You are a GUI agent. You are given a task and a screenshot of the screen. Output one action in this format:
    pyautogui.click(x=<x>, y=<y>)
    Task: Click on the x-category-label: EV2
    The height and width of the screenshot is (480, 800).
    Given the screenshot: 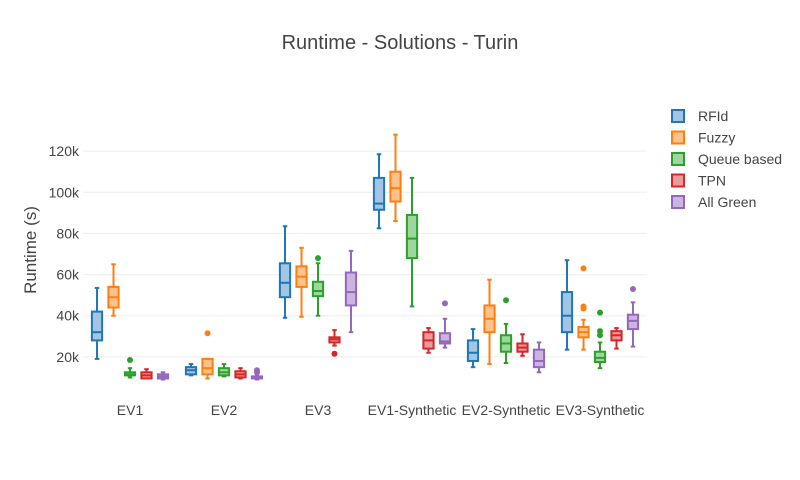 What is the action you would take?
    pyautogui.click(x=224, y=410)
    